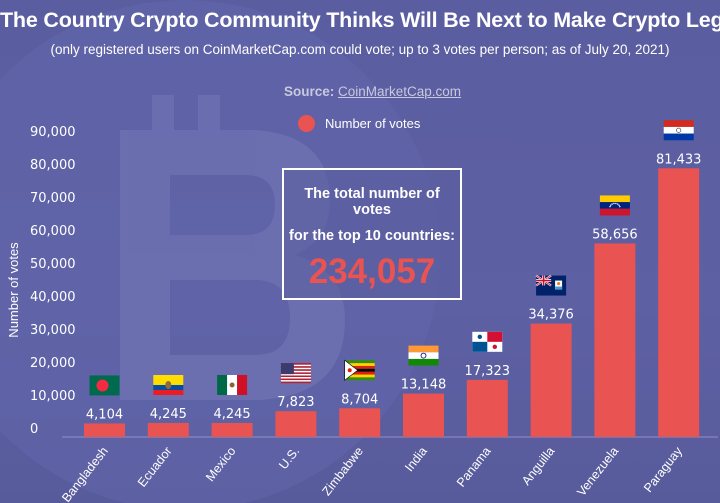 The image size is (720, 503). What do you see at coordinates (487, 341) in the screenshot?
I see `panama-flag-icon` at bounding box center [487, 341].